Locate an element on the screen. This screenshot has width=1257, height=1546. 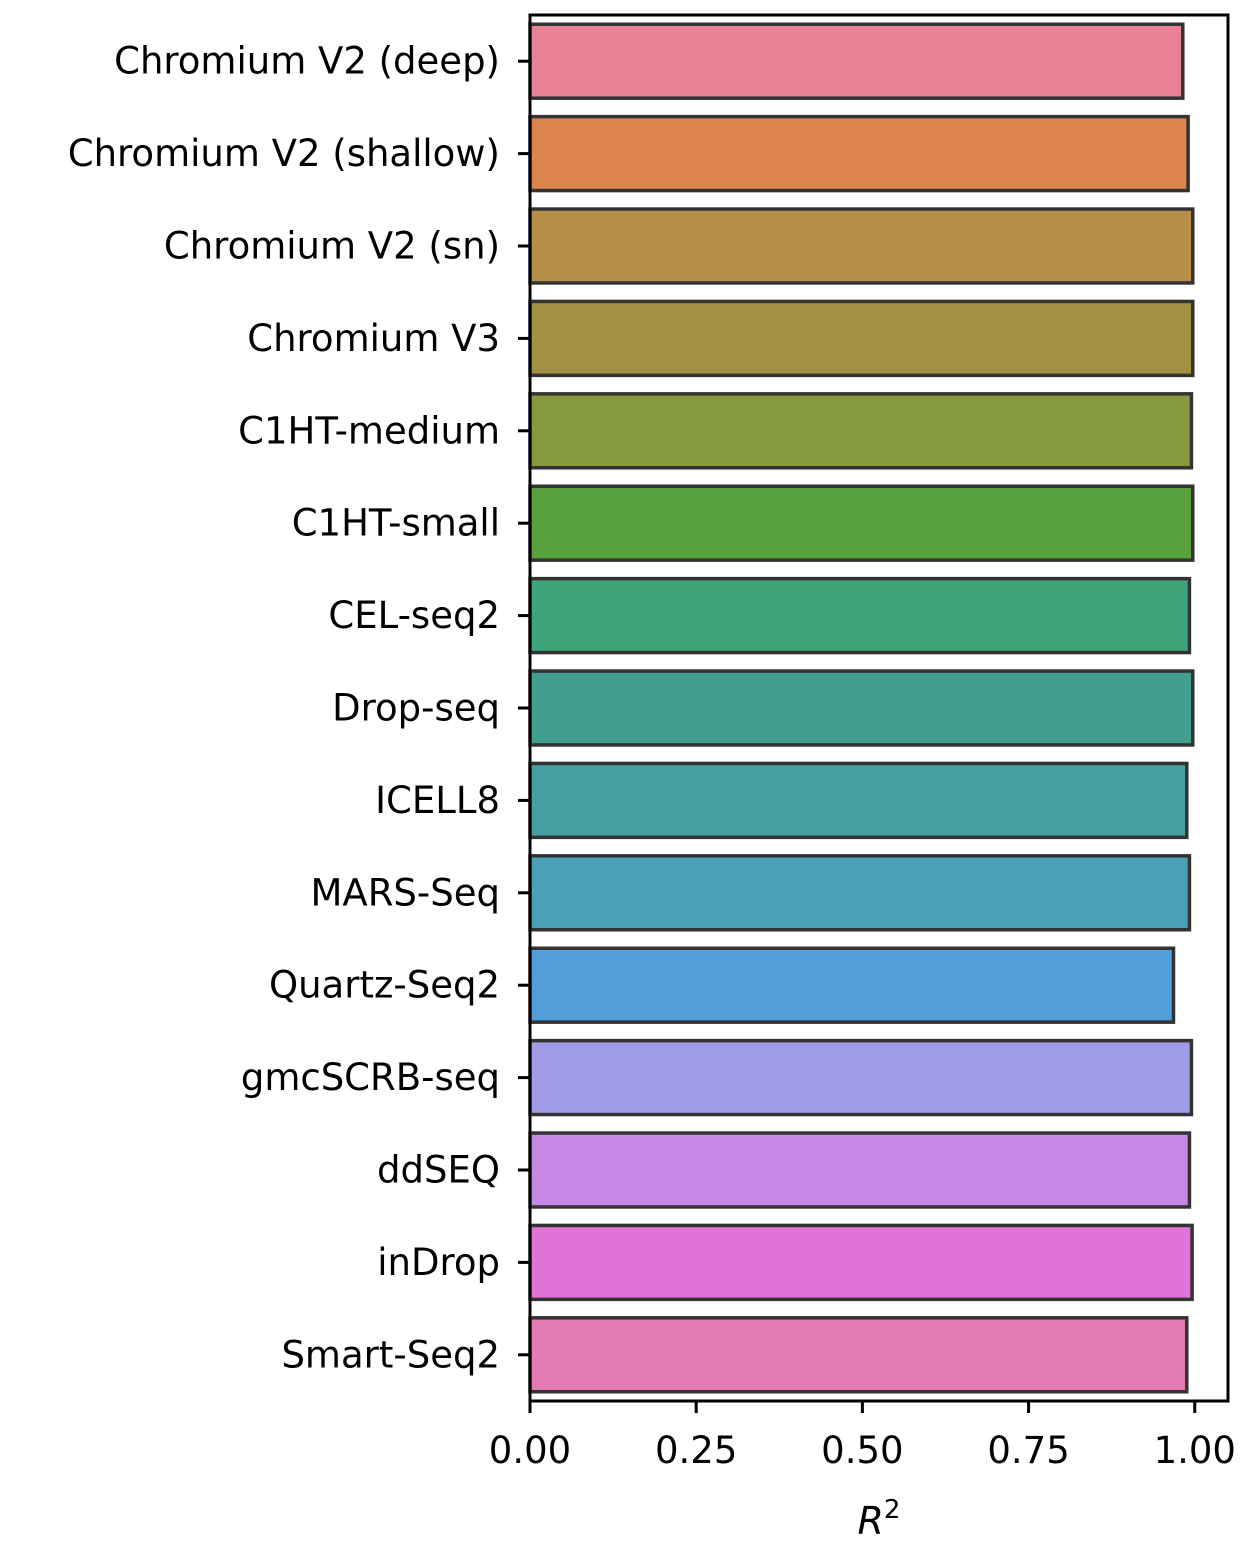
x-tick-label: 0.00 is located at coordinates (530, 1450).